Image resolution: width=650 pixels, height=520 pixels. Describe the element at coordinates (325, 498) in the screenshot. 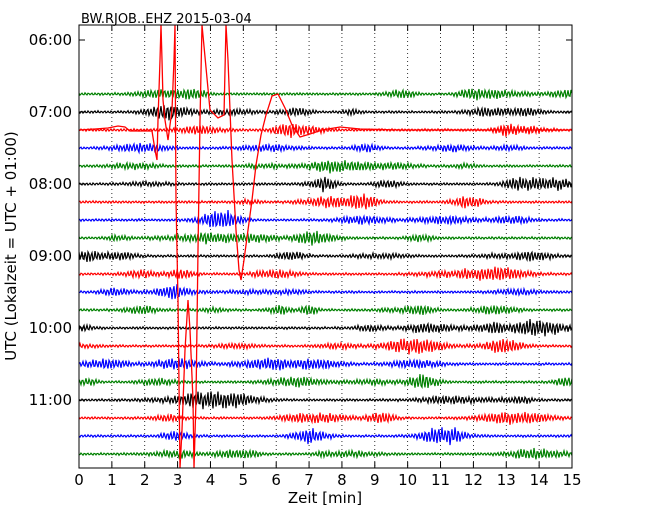

I see `x-axis-label: Zeit [min]` at that location.